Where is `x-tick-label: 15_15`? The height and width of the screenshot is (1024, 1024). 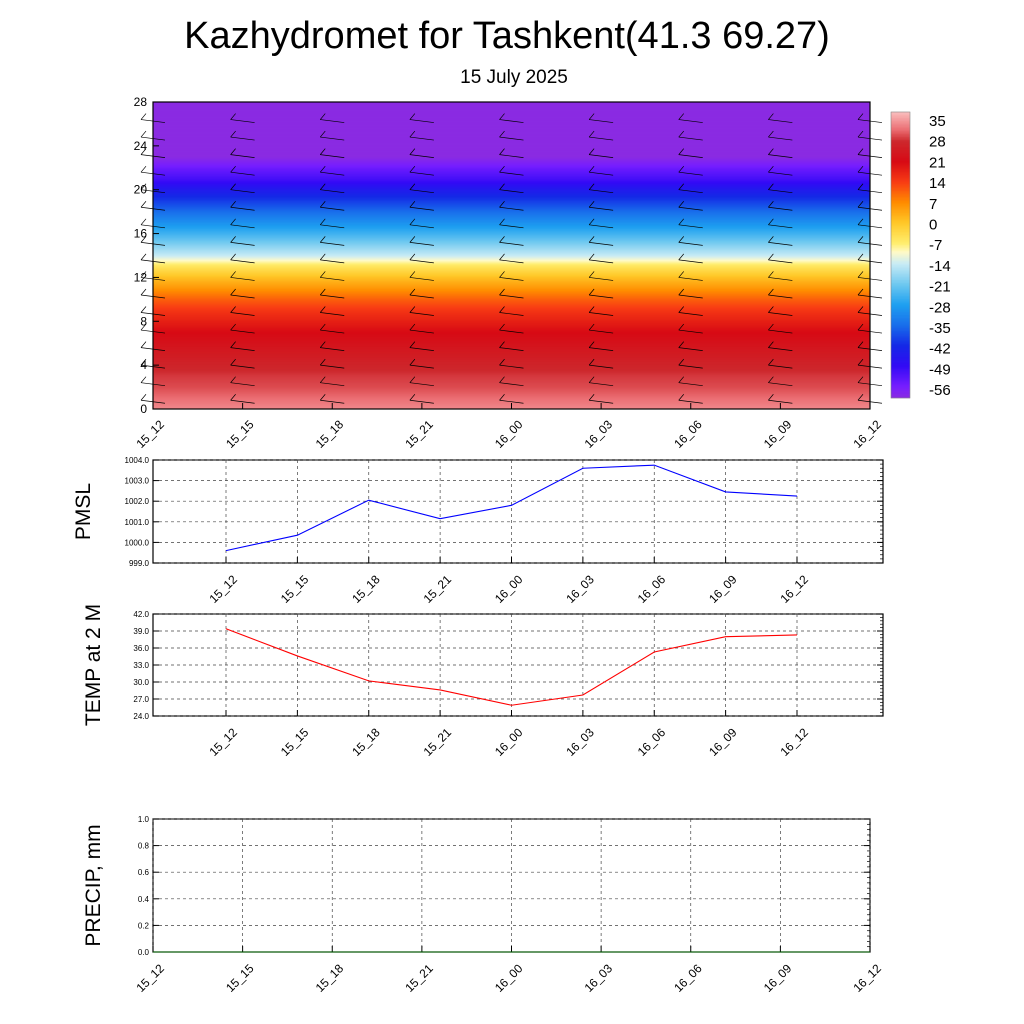 x-tick-label: 15_15 is located at coordinates (295, 742).